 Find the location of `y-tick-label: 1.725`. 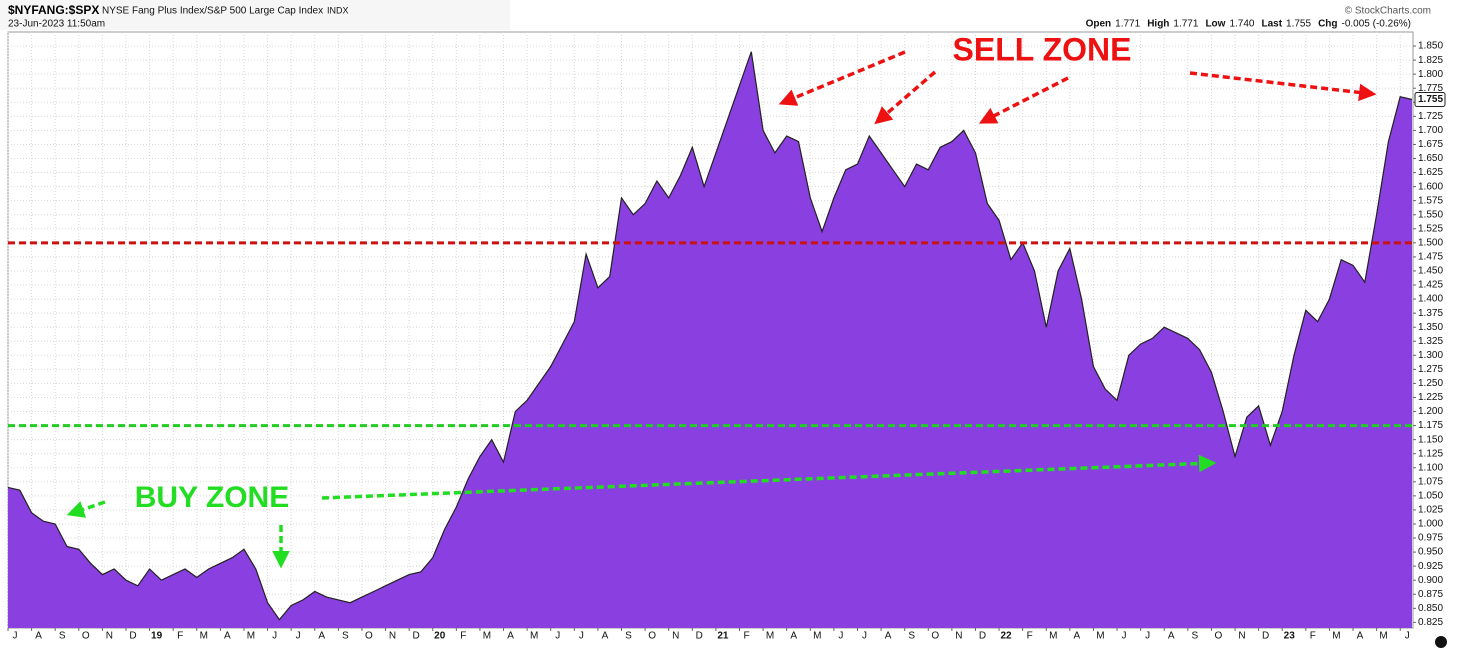

y-tick-label: 1.725 is located at coordinates (1430, 116).